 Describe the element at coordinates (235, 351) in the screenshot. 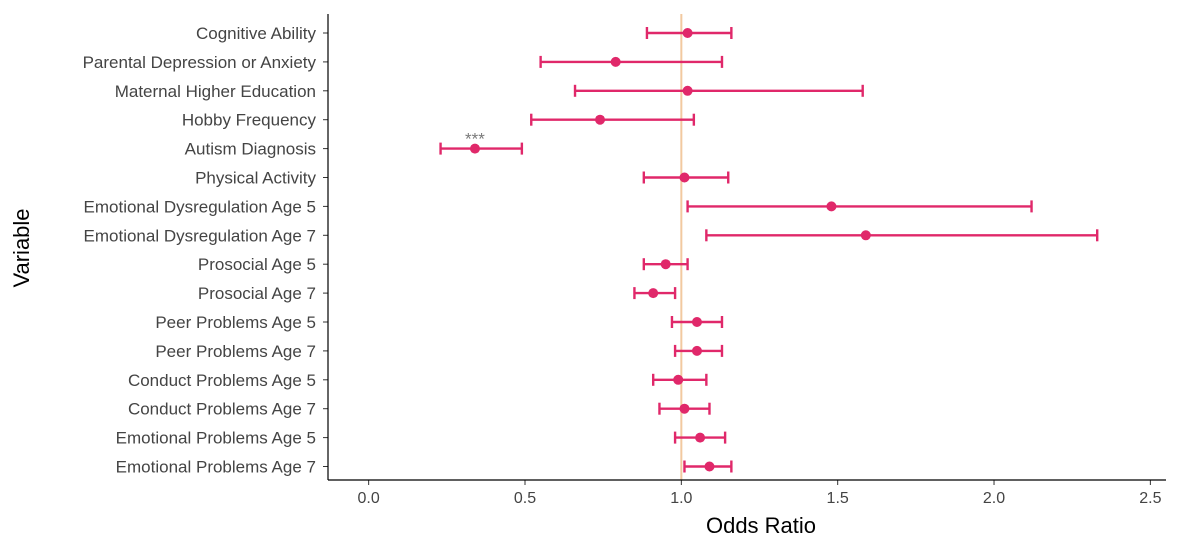

I see `y-tick-label: Peer Problems Age 7` at that location.